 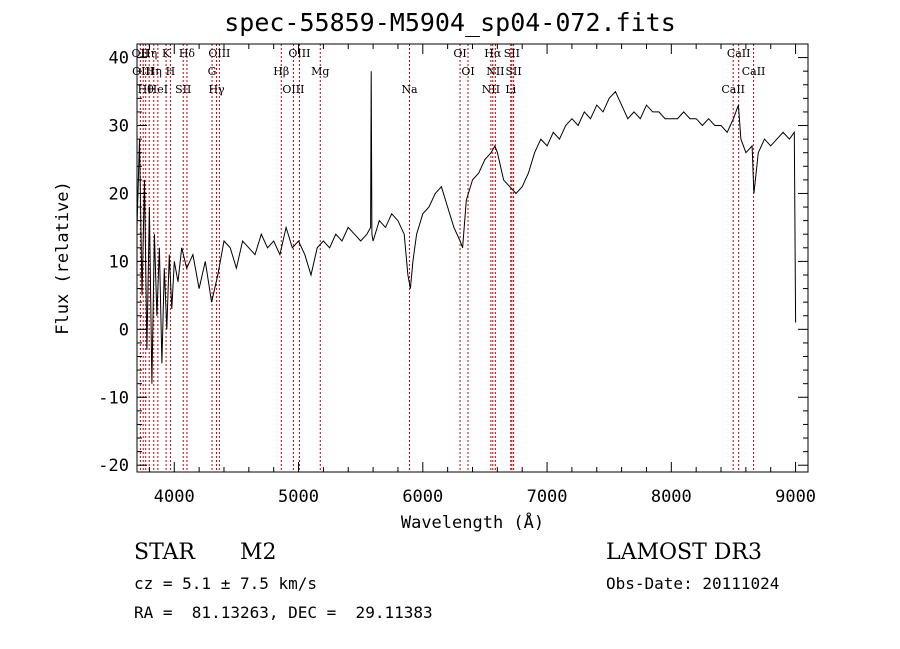 I want to click on x-axis-label: Wavelength (Å), so click(x=472, y=522).